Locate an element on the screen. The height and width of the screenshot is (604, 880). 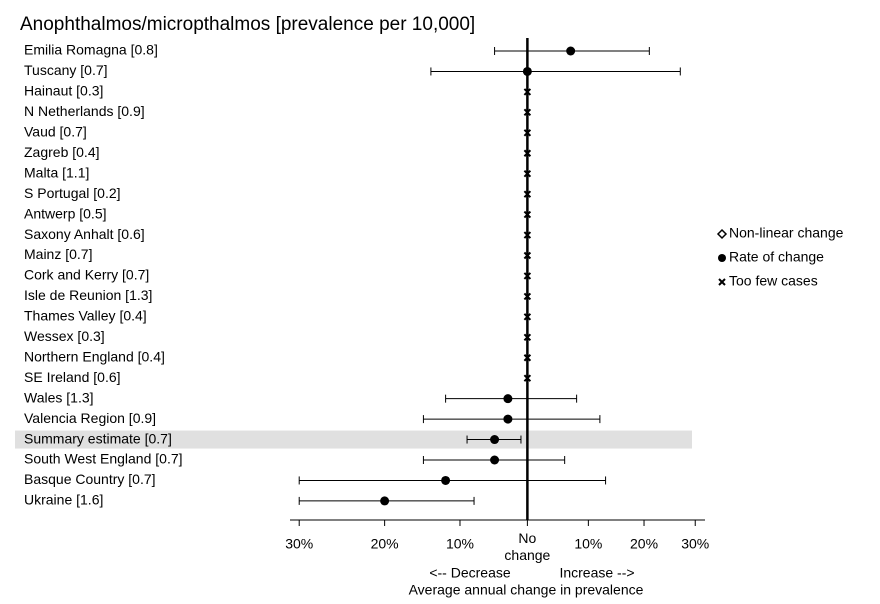
row-label: Antwerp [0.5] is located at coordinates (65, 213).